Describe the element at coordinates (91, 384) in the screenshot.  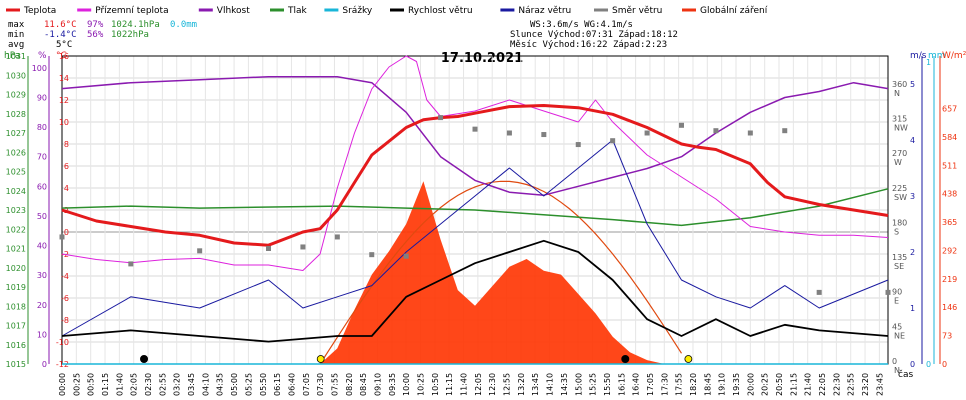
I see `time-tick-2: 00:50` at that location.